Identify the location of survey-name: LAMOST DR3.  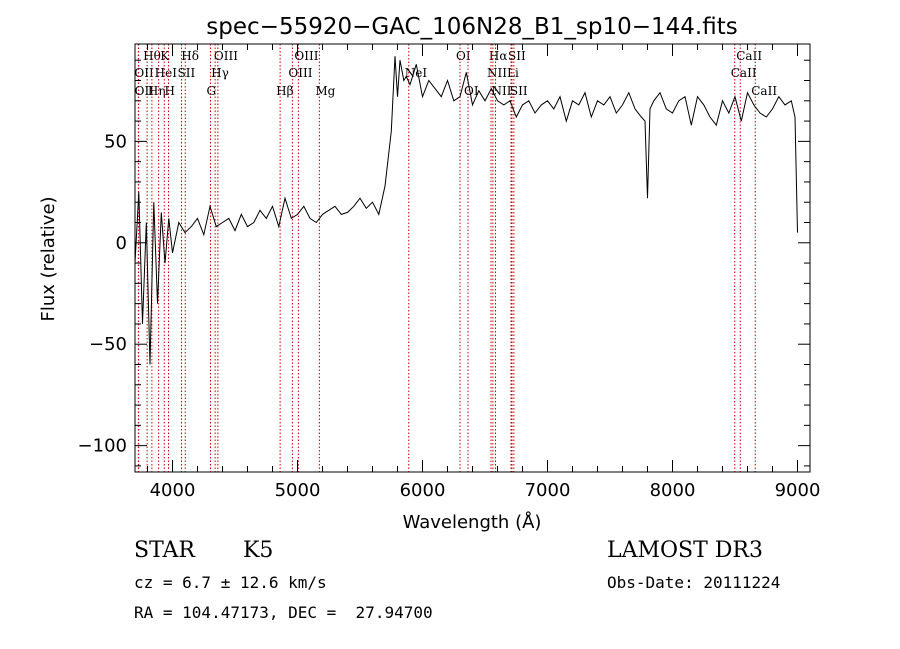
(685, 550).